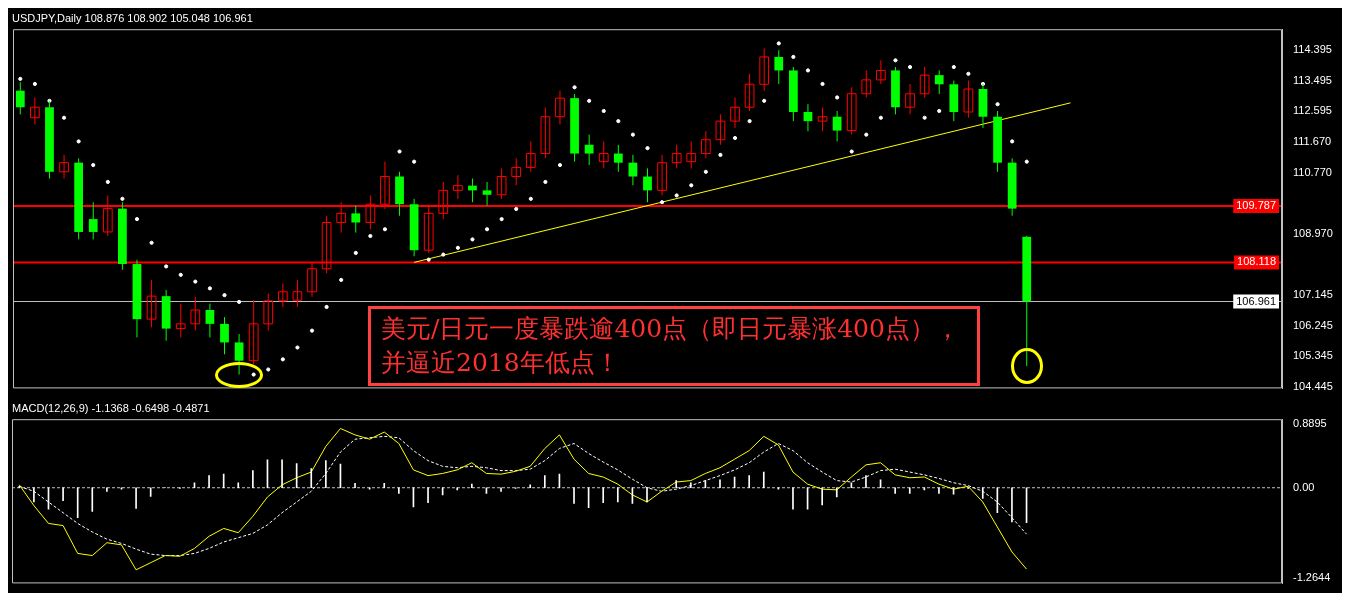  What do you see at coordinates (1310, 423) in the screenshot?
I see `y-tick-label: 0.8895` at bounding box center [1310, 423].